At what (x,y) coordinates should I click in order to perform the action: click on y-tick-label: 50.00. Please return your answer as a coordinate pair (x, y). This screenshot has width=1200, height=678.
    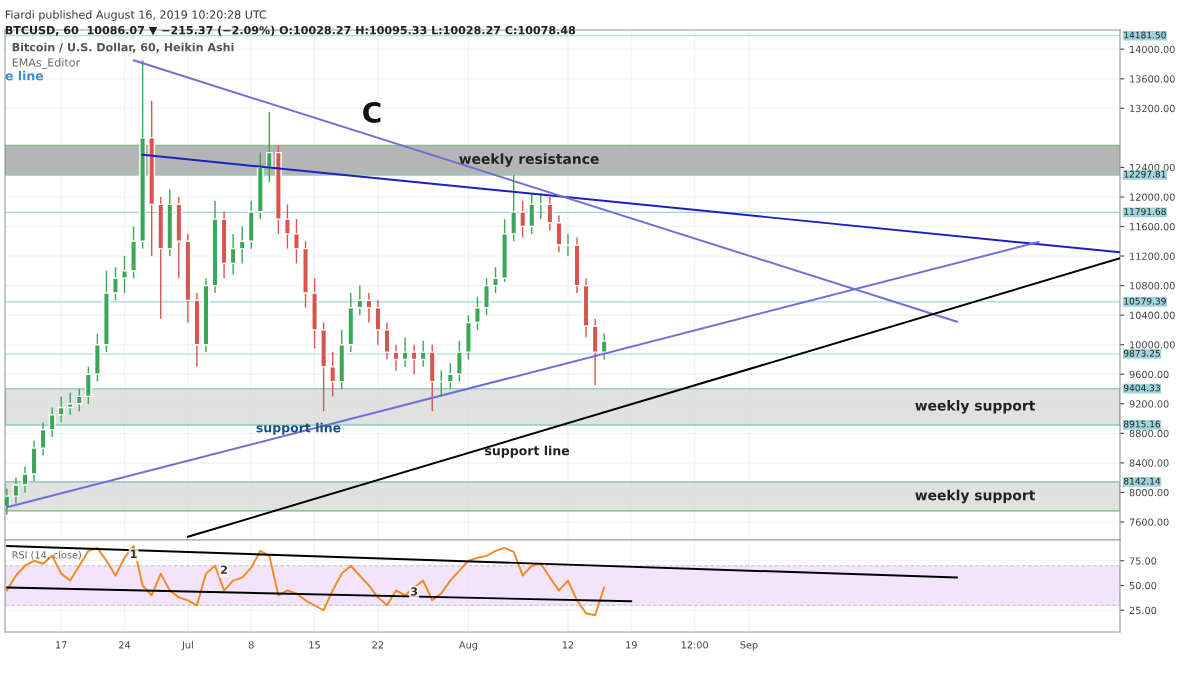
    Looking at the image, I should click on (1143, 585).